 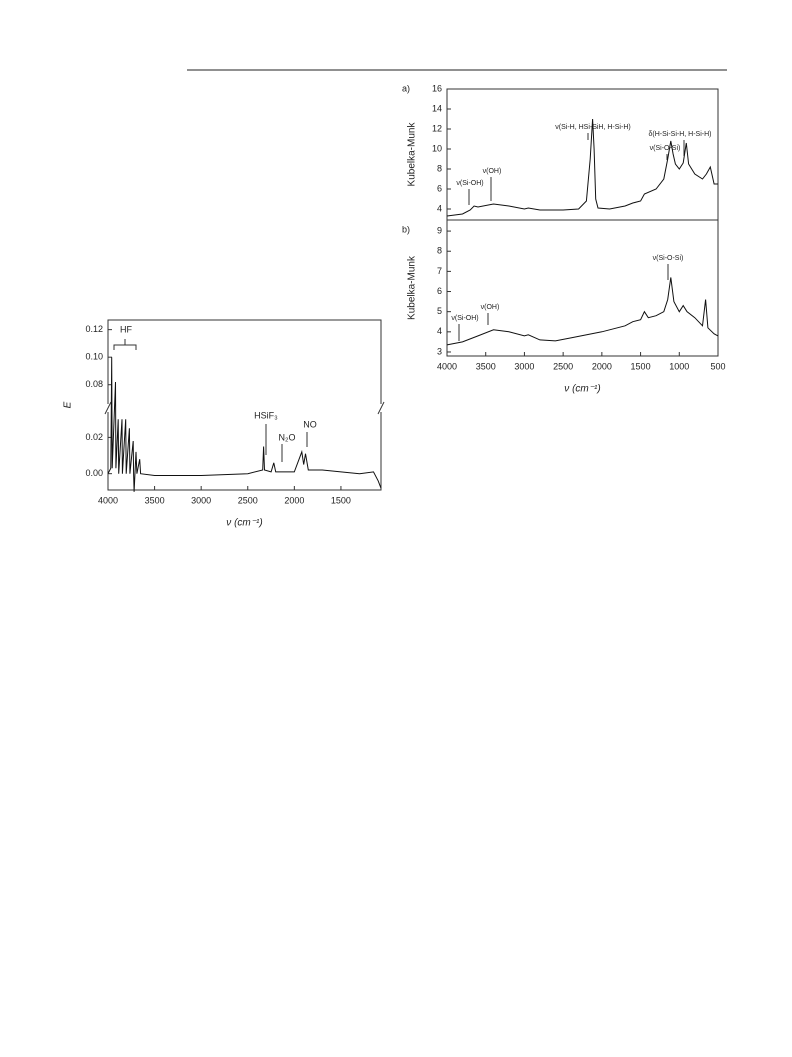 I want to click on y-tick-label: 0.02, so click(x=94, y=437).